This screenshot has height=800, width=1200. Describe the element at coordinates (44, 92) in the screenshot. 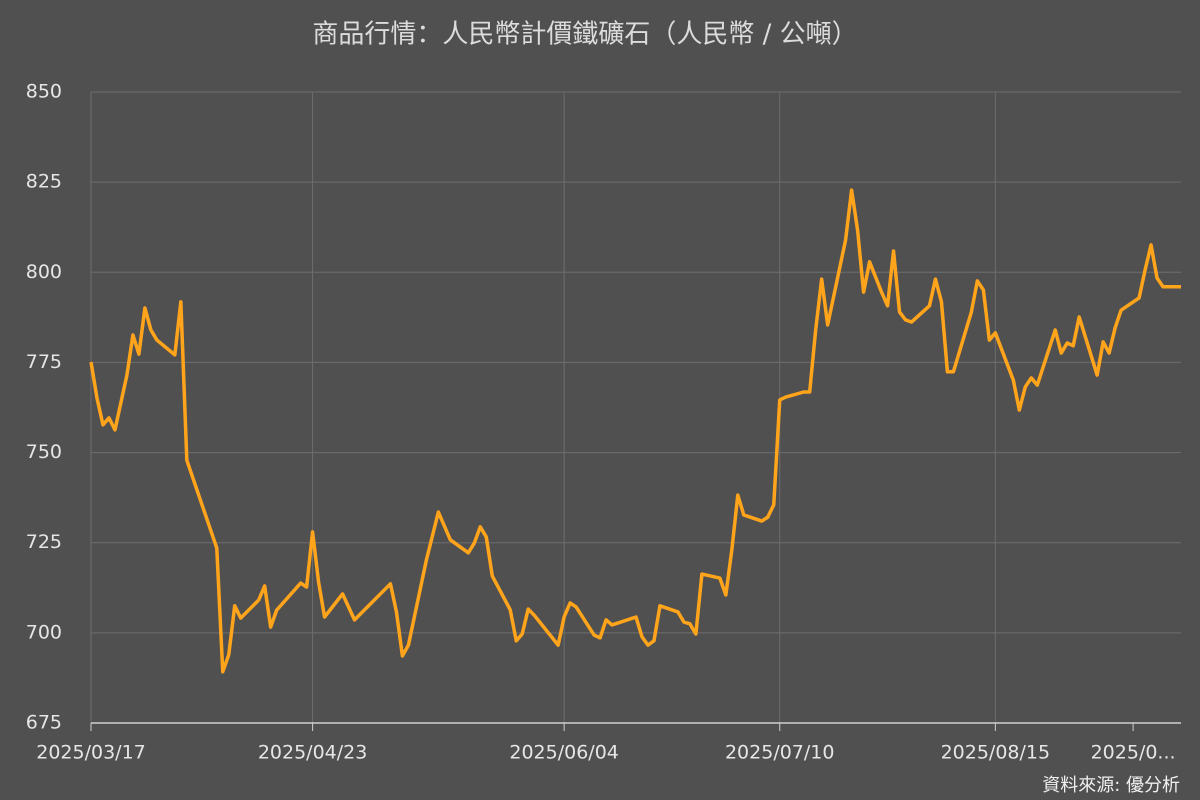

I see `y-tick-label: 850` at that location.